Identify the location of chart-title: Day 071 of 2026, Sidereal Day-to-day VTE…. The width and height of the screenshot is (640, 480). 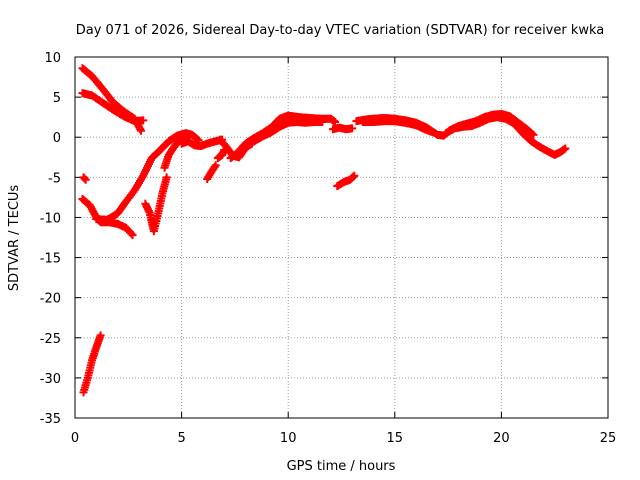
(340, 30).